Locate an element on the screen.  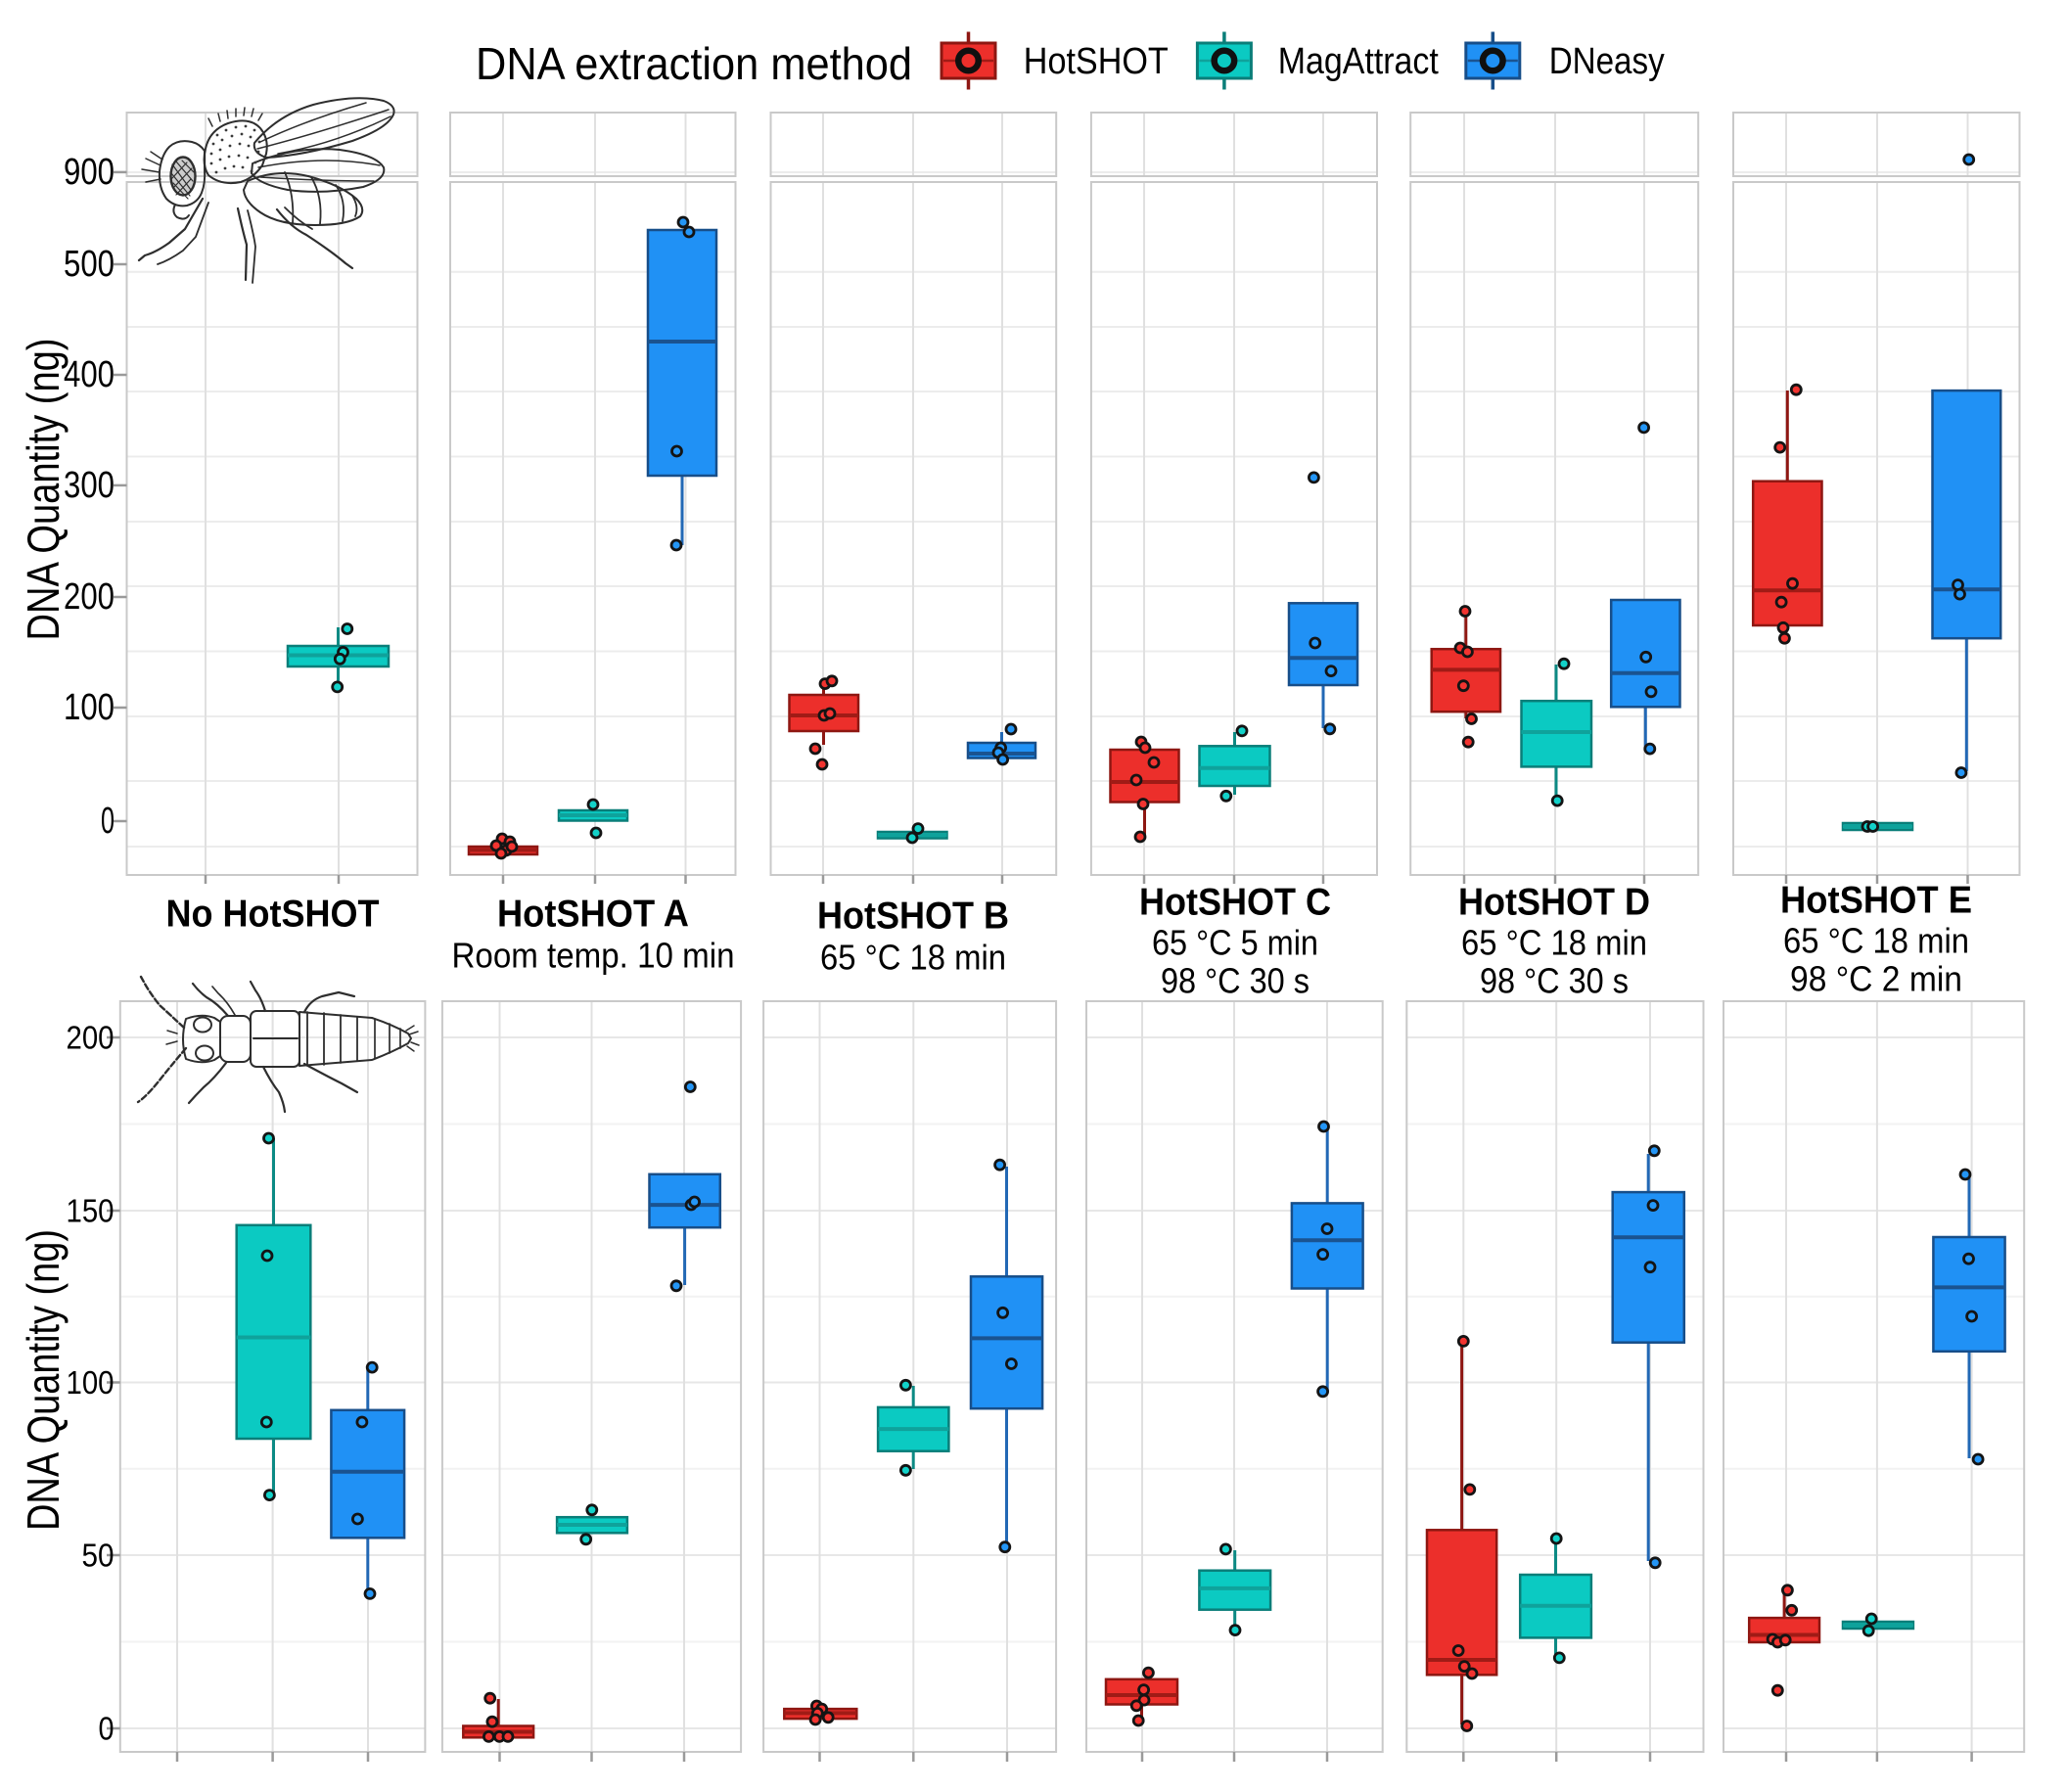
svg-text: 150 is located at coordinates (91, 1211).